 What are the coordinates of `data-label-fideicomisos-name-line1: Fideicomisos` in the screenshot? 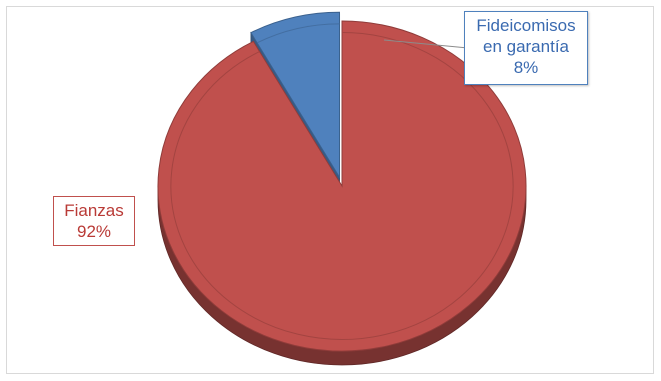 It's located at (526, 25).